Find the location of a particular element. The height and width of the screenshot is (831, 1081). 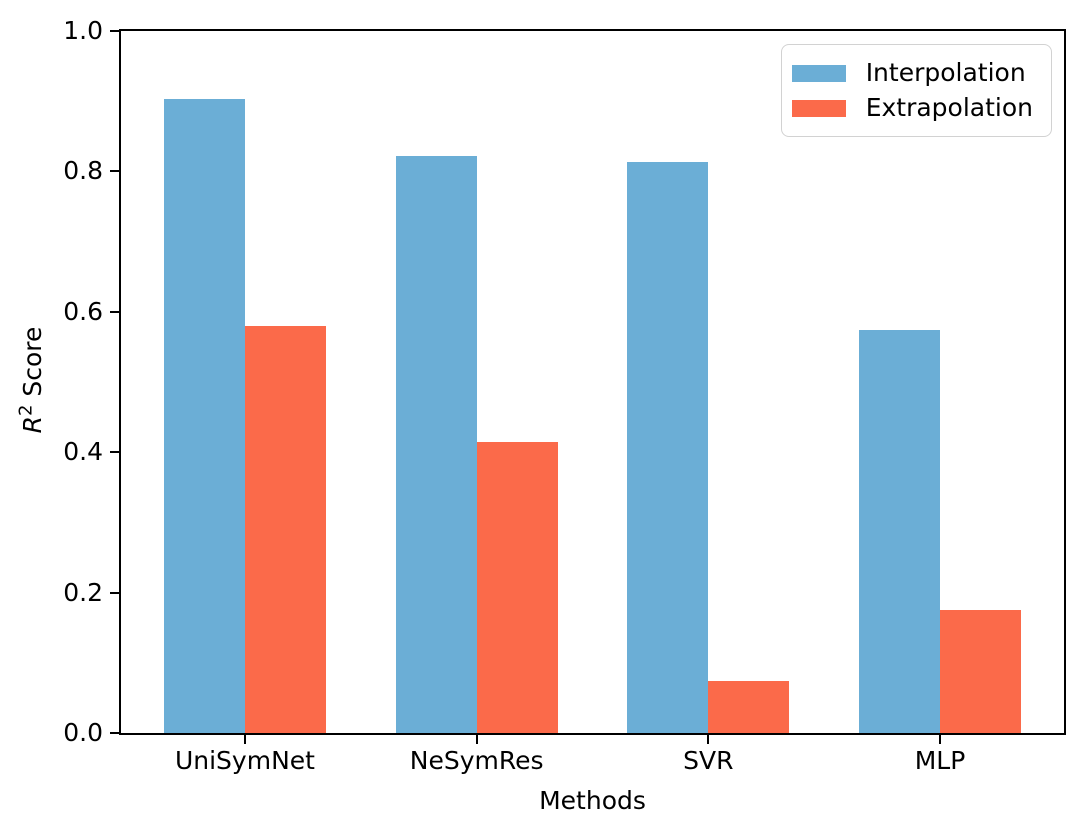

y-tick-label: 1.0 is located at coordinates (83, 30).